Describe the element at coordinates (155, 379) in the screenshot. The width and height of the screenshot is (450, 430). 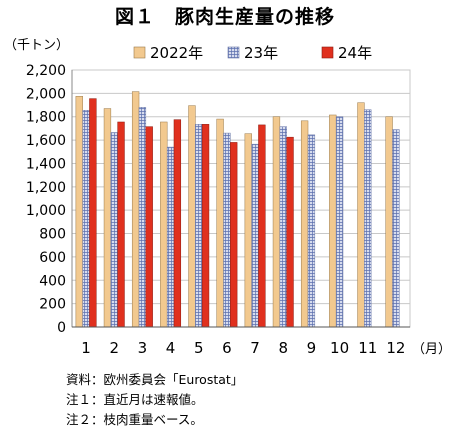
I see `note-source: 資料：欧州委員会「Eurostat」` at that location.